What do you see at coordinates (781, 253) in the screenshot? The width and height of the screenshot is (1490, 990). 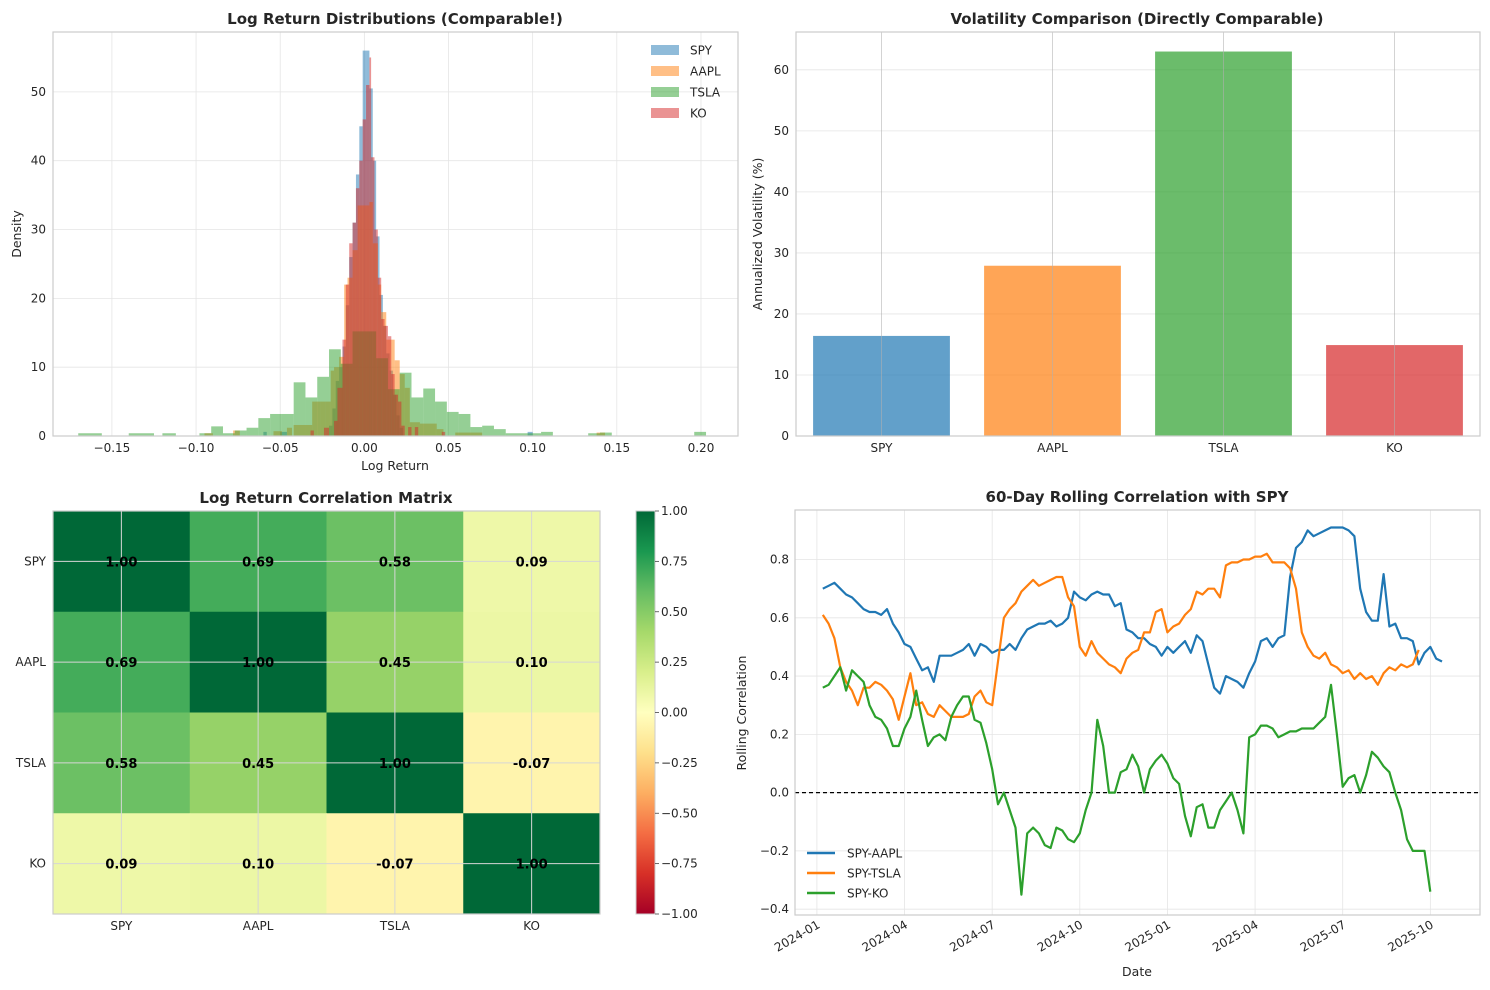 I see `volatility-ytick-label: 30` at bounding box center [781, 253].